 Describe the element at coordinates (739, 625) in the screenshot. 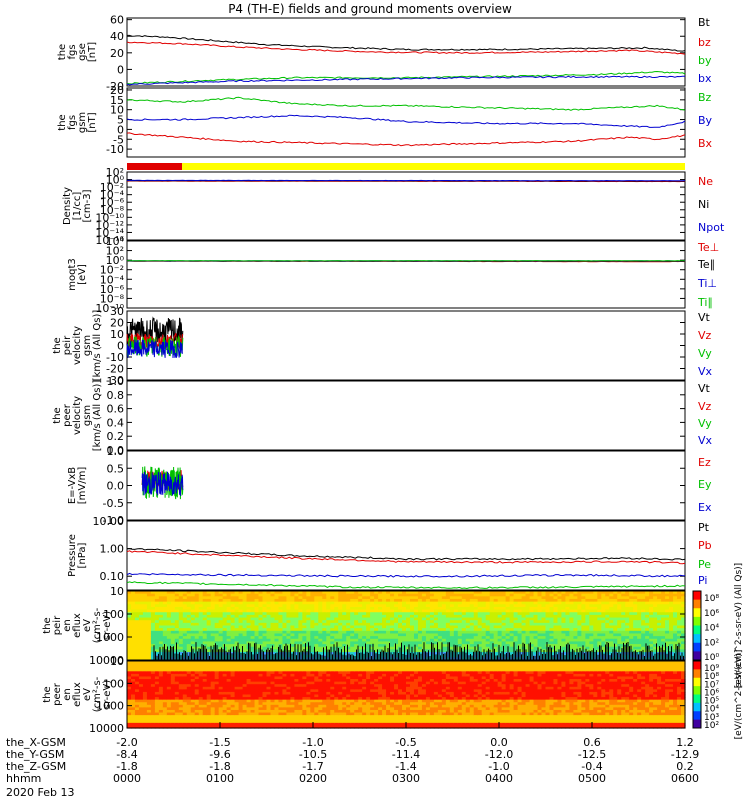

I see `colorbar-title: [eV/(cm^2-s-sr-eV) (All Qs)]` at that location.